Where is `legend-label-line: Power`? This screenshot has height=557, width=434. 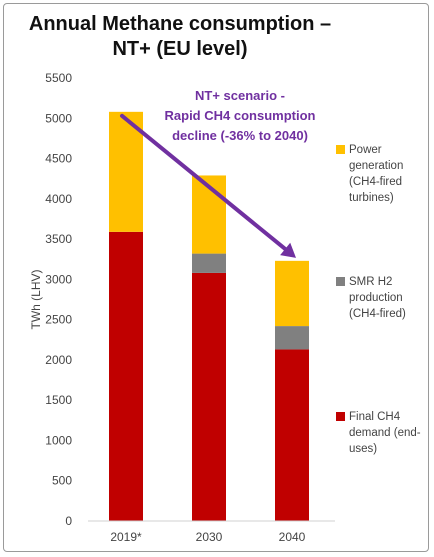 legend-label-line: Power is located at coordinates (365, 150).